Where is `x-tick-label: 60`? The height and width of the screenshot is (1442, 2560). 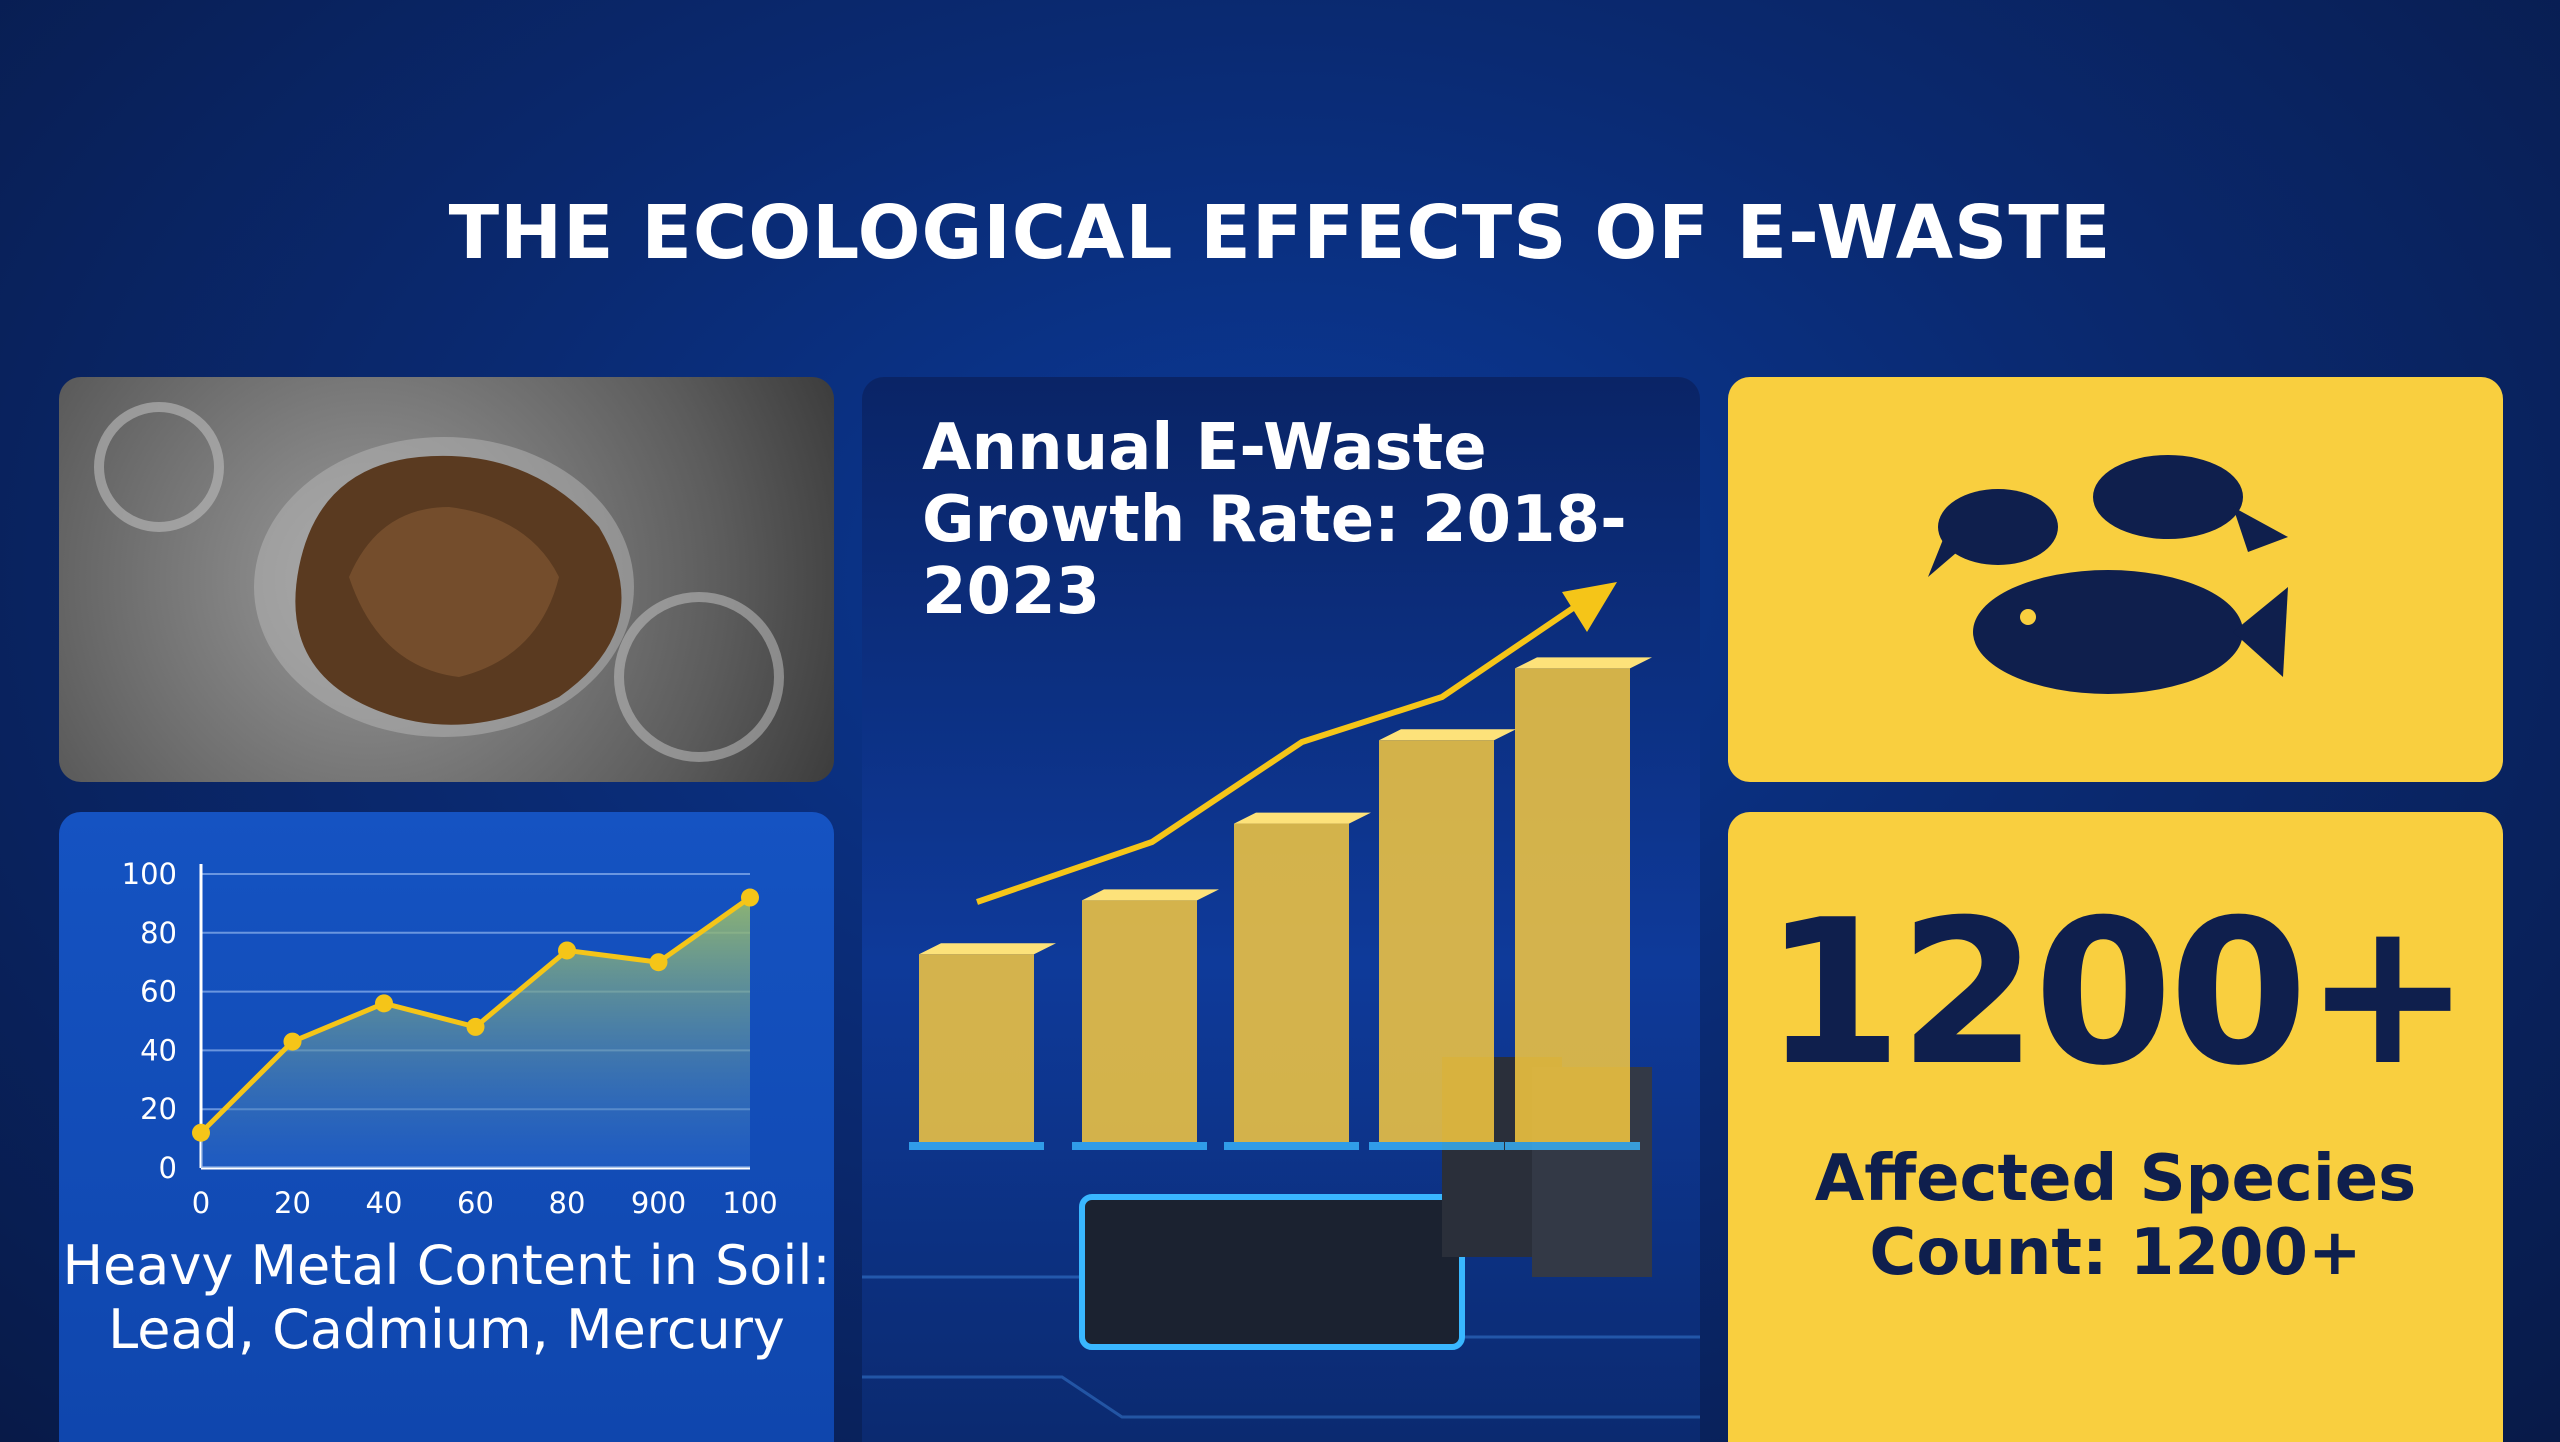 x-tick-label: 60 is located at coordinates (475, 1203).